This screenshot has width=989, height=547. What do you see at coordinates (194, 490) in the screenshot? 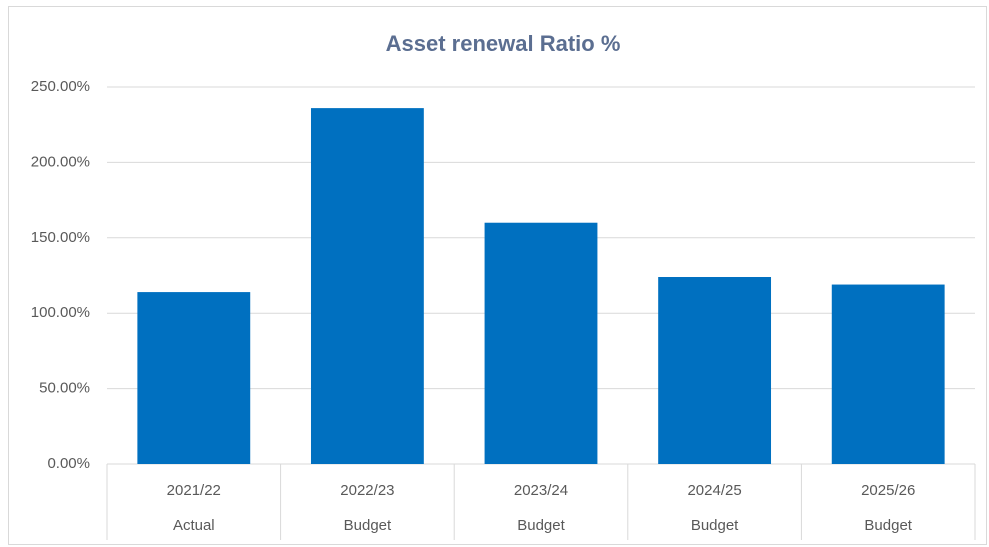
I see `x-tick-label: 2021/22` at bounding box center [194, 490].